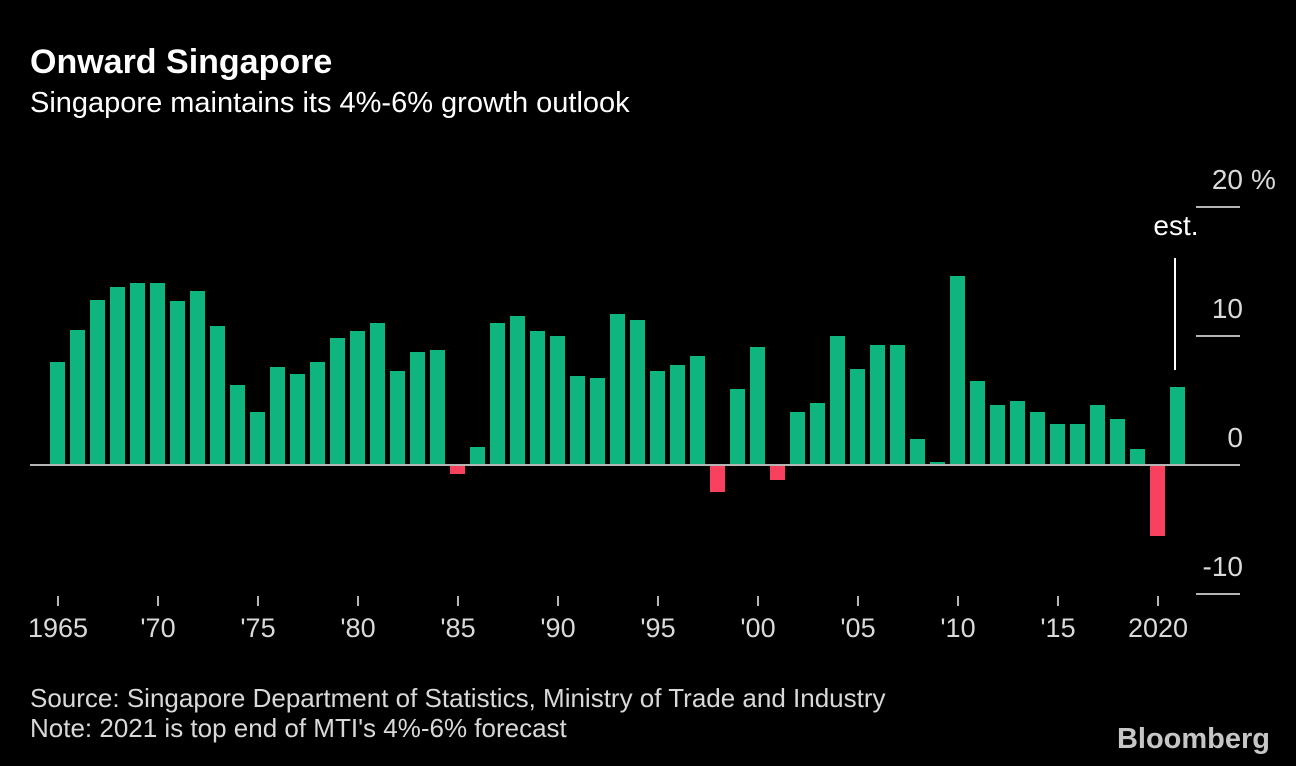 Image resolution: width=1296 pixels, height=766 pixels. Describe the element at coordinates (837, 400) in the screenshot. I see `bar-2004` at that location.